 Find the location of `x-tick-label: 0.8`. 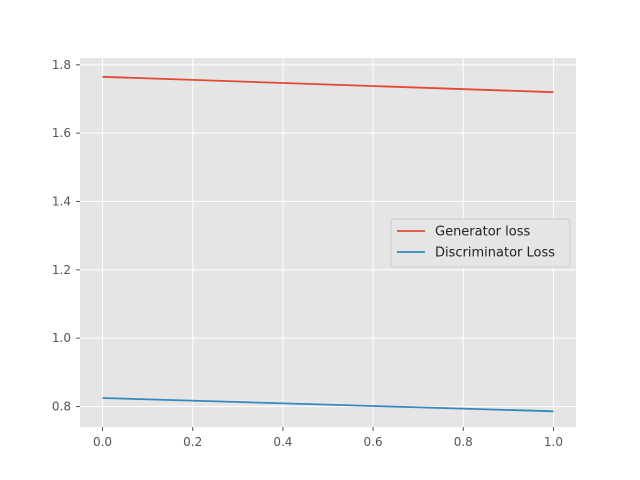

x-tick-label: 0.8 is located at coordinates (463, 442).